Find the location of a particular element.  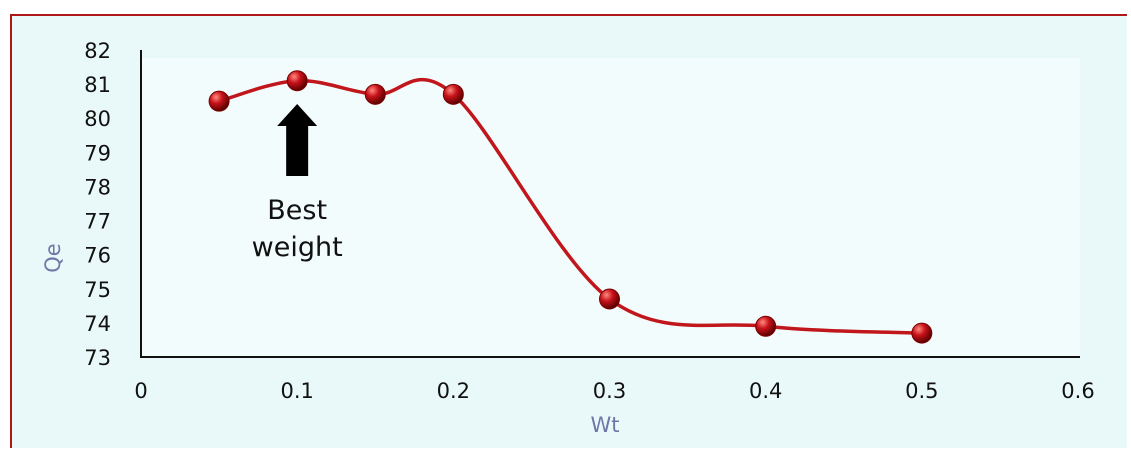

y-tick-label: 74 is located at coordinates (97, 324).